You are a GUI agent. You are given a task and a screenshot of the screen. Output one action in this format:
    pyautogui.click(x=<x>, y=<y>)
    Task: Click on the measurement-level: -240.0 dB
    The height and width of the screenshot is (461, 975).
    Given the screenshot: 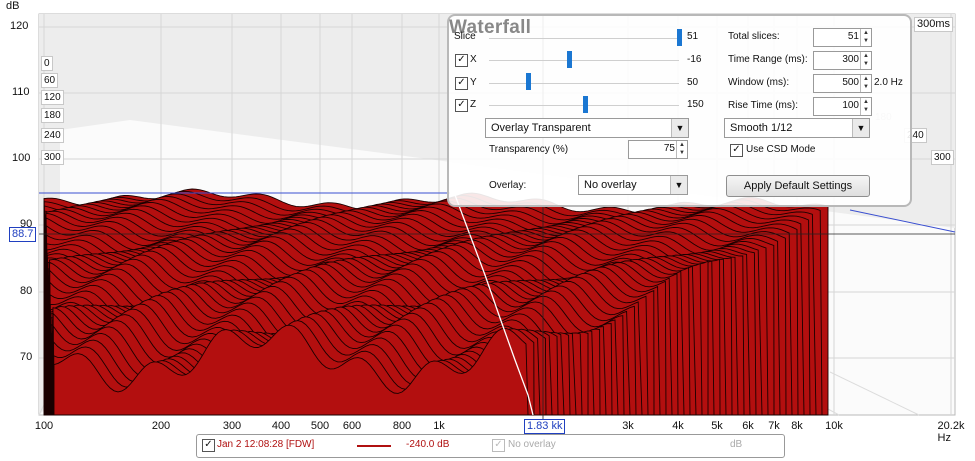 What is the action you would take?
    pyautogui.click(x=428, y=444)
    